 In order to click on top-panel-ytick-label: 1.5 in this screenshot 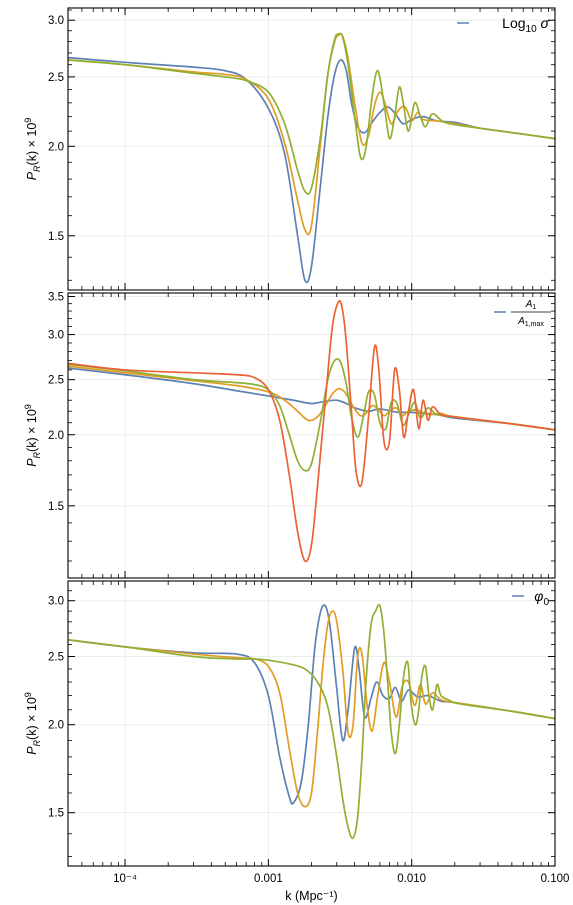, I will do `click(56, 237)`.